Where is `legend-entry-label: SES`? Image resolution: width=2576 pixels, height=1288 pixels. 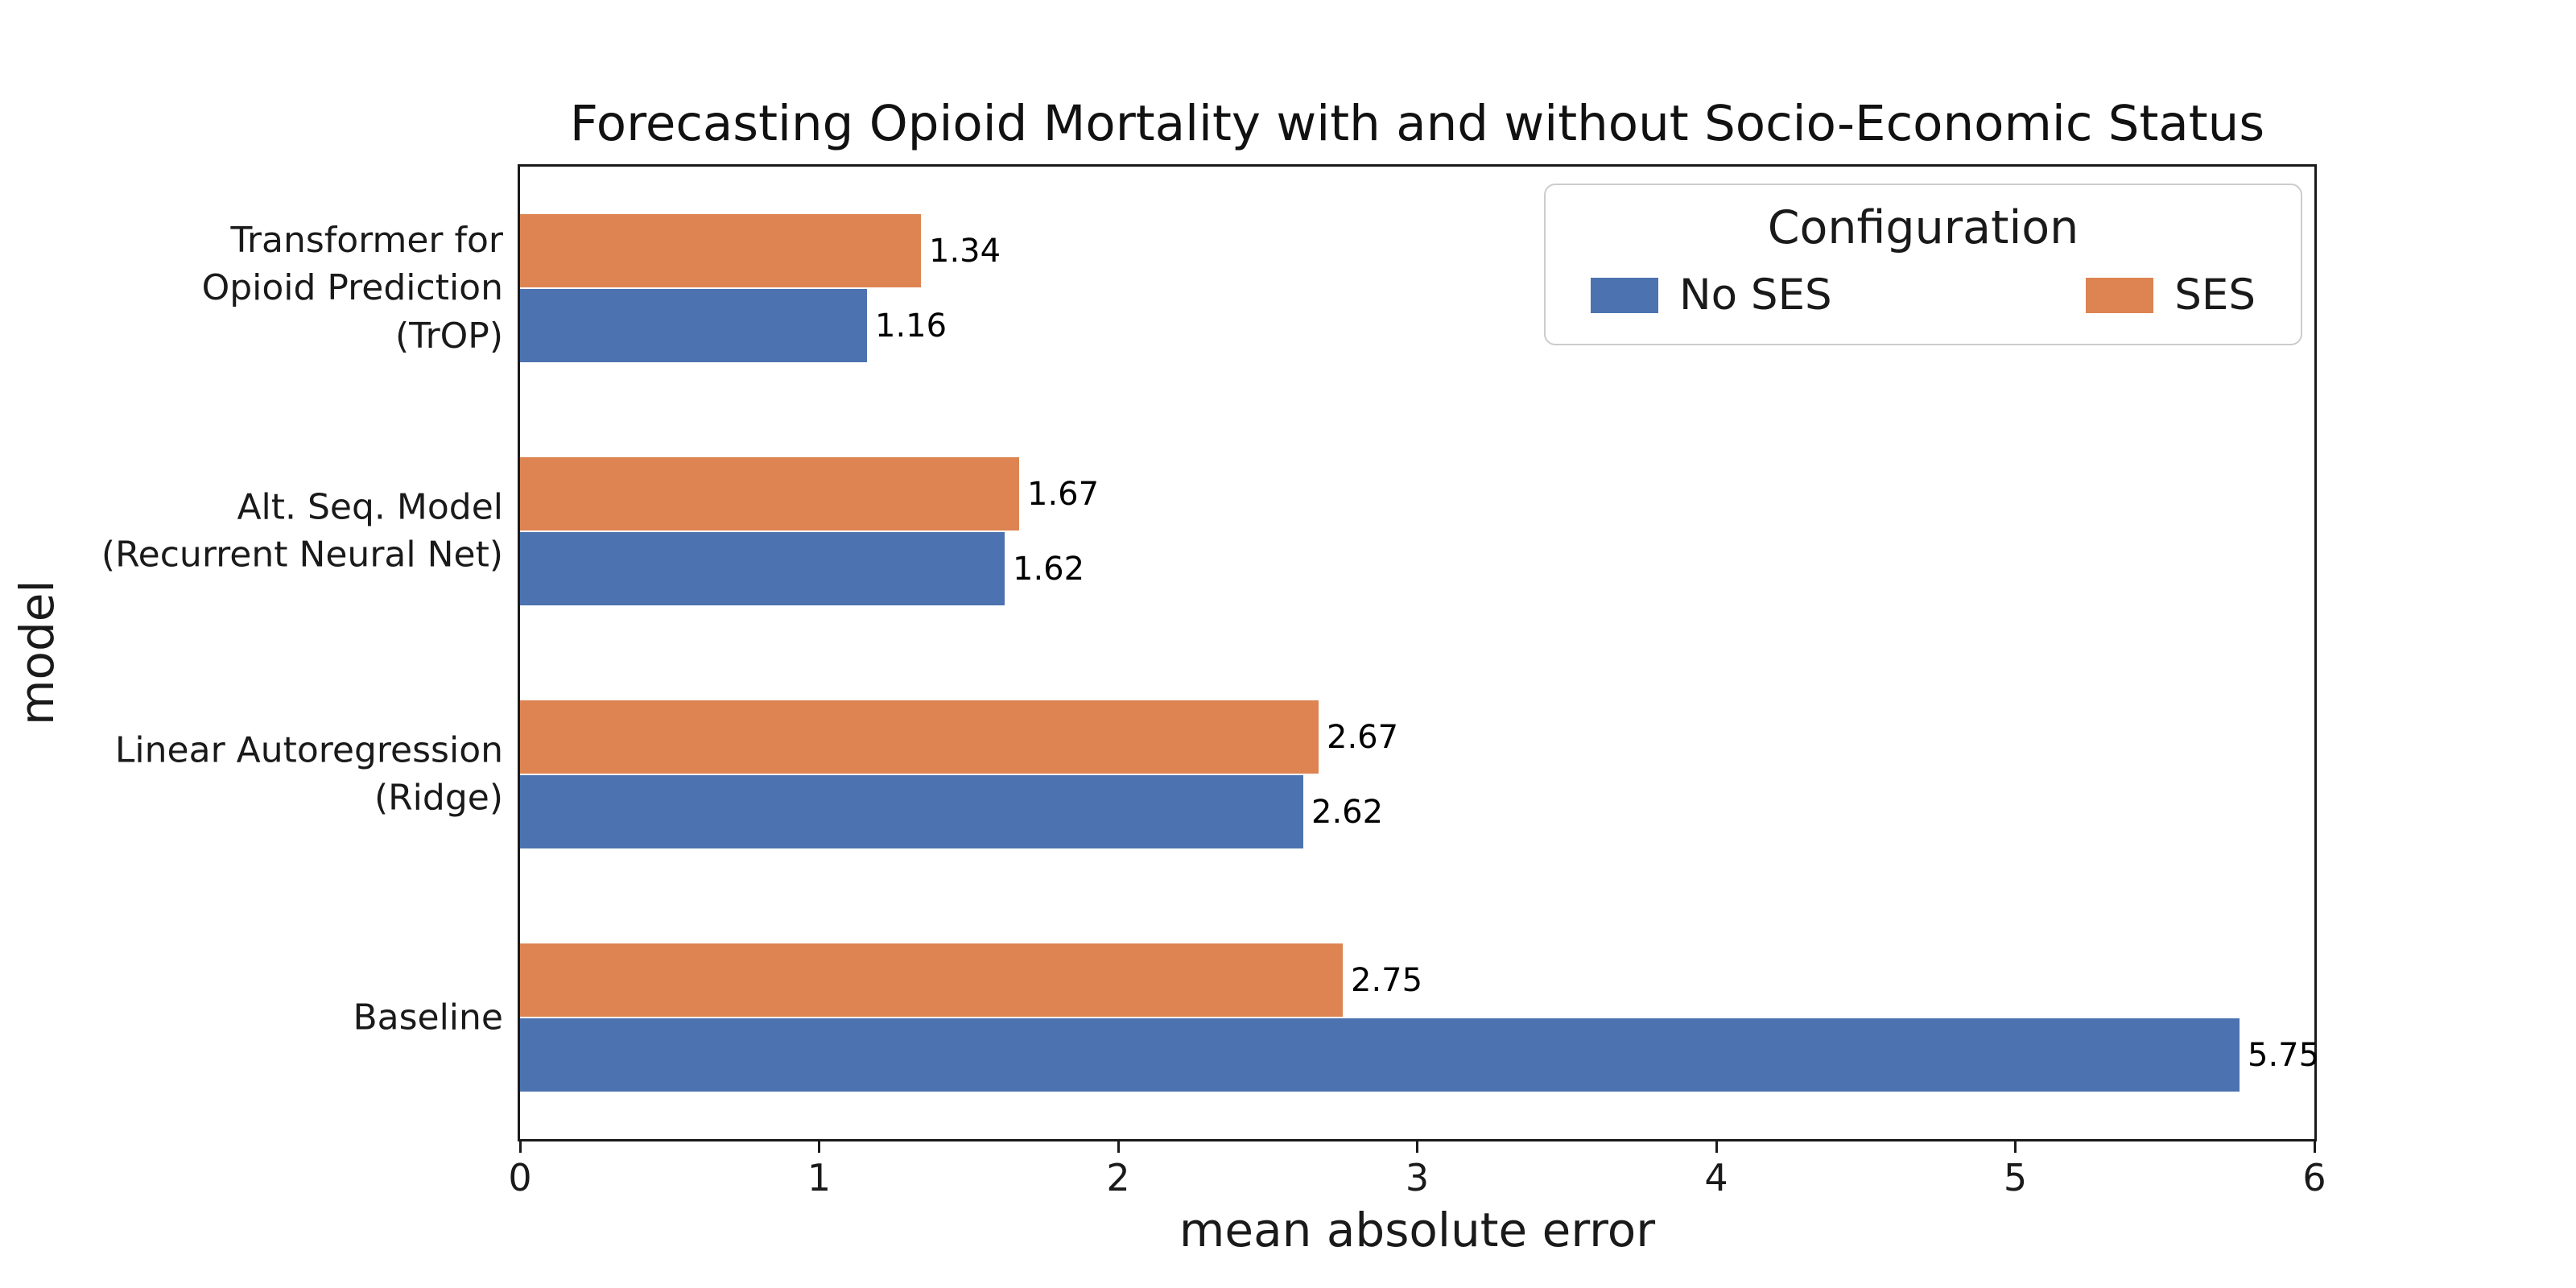 legend-entry-label: SES is located at coordinates (2215, 295).